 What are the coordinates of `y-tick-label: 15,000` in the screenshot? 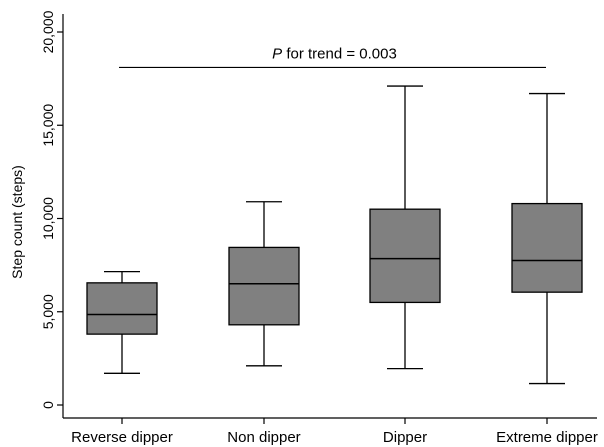 It's located at (48, 125).